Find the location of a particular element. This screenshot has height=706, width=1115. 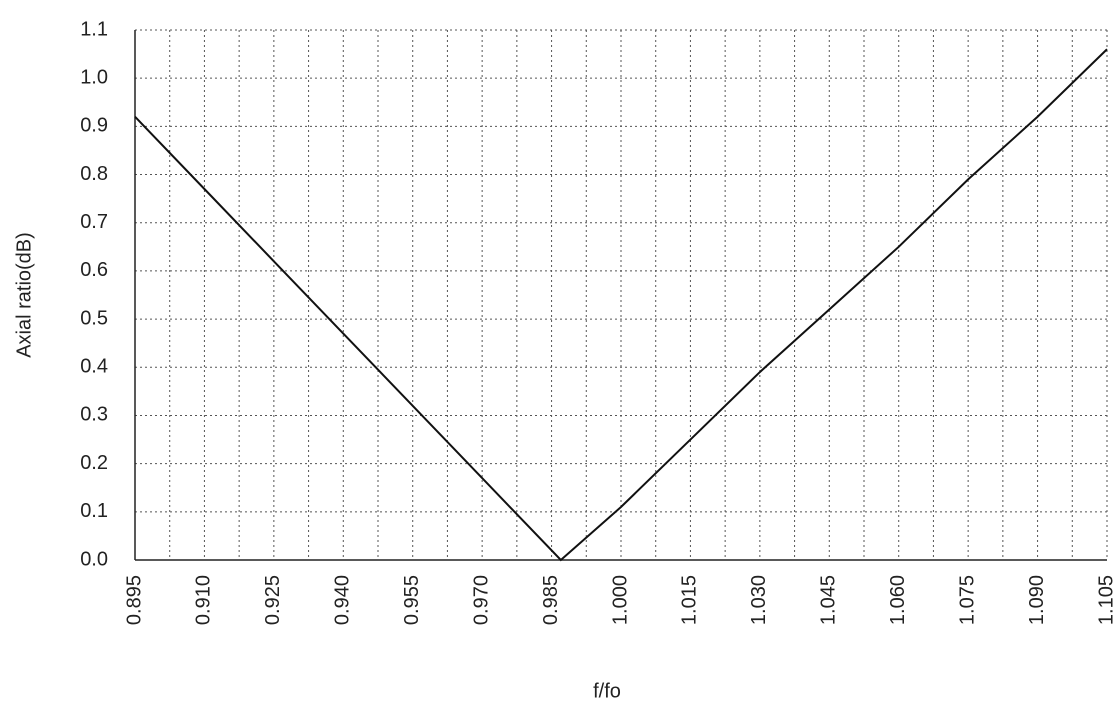

x-tick-label: 0.910 is located at coordinates (204, 600).